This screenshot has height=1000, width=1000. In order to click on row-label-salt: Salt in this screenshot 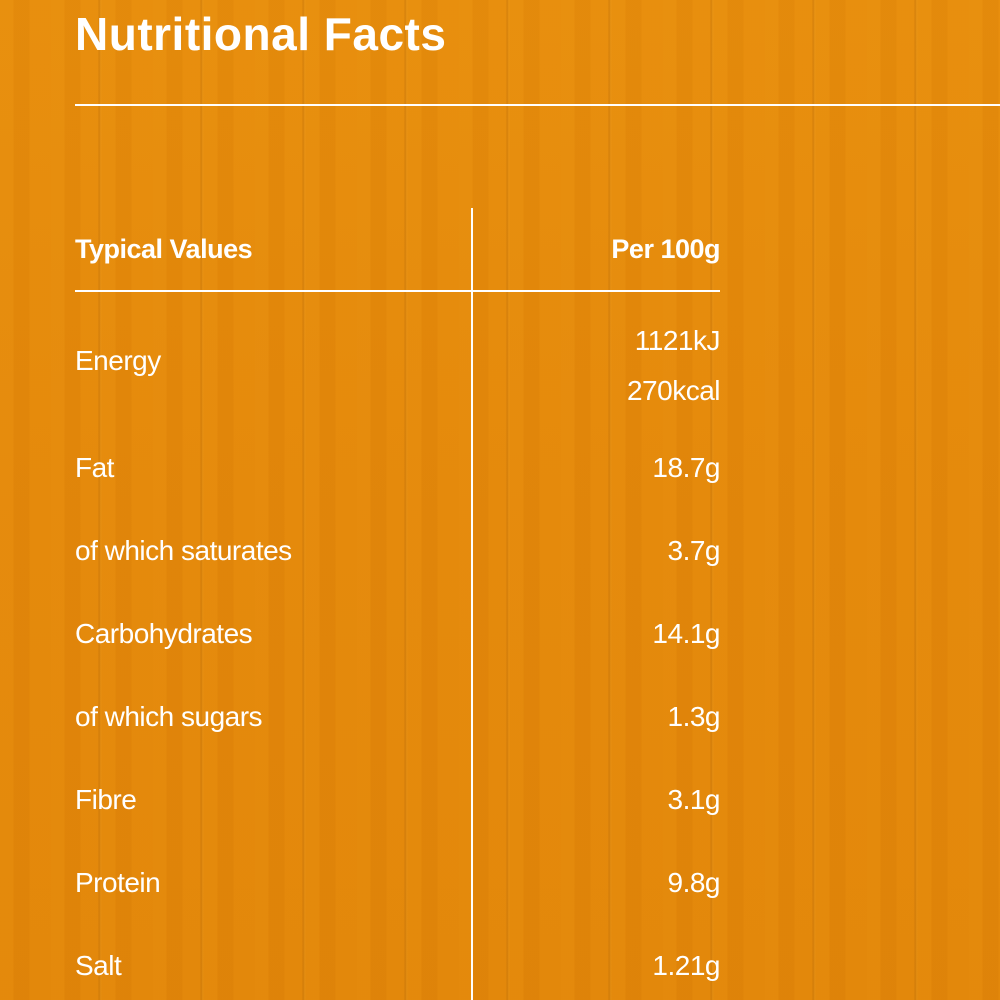, I will do `click(98, 965)`.